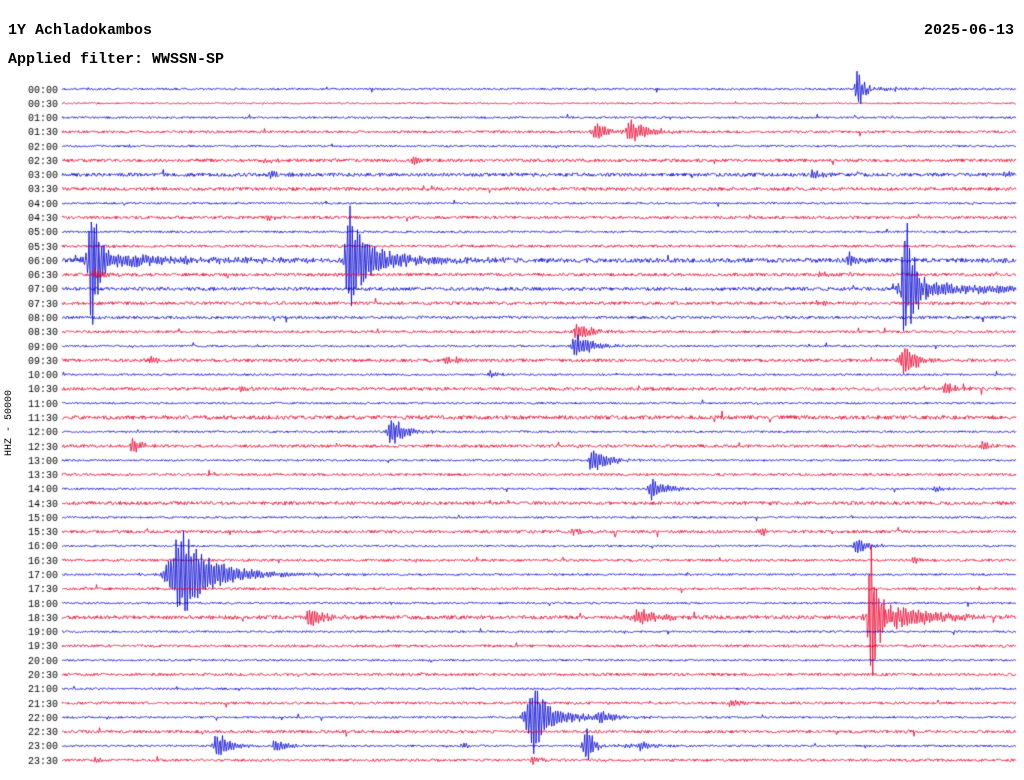 Image resolution: width=1024 pixels, height=780 pixels. What do you see at coordinates (9, 423) in the screenshot?
I see `channel-scale-label: HHZ - 50000` at bounding box center [9, 423].